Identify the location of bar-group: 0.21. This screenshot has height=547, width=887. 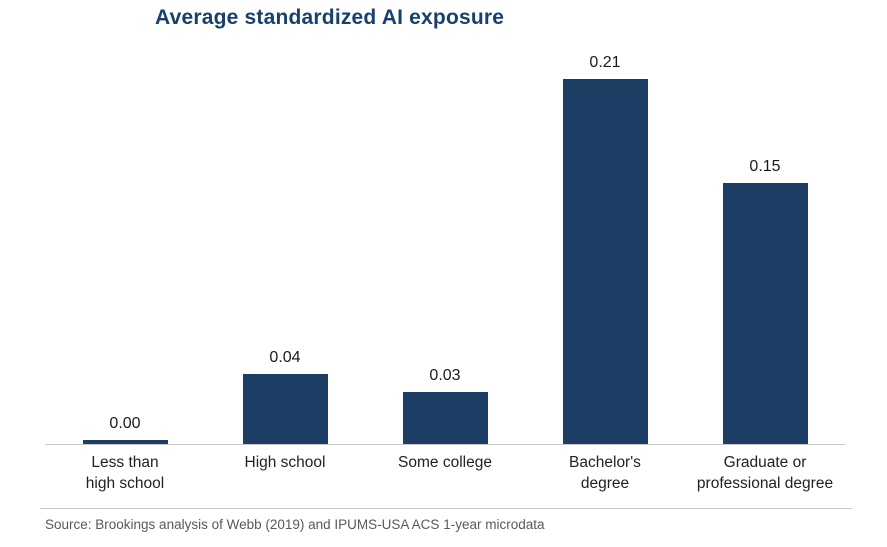
(605, 247).